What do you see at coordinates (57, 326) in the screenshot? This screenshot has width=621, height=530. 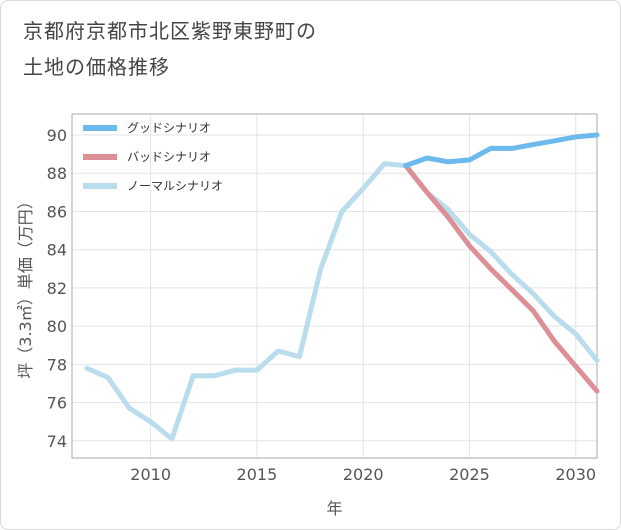 I see `y-tick-label: 80` at bounding box center [57, 326].